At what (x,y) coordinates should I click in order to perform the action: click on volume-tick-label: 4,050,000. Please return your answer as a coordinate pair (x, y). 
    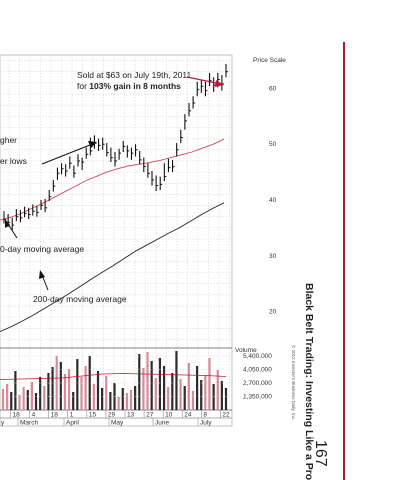
    Looking at the image, I should click on (257, 370).